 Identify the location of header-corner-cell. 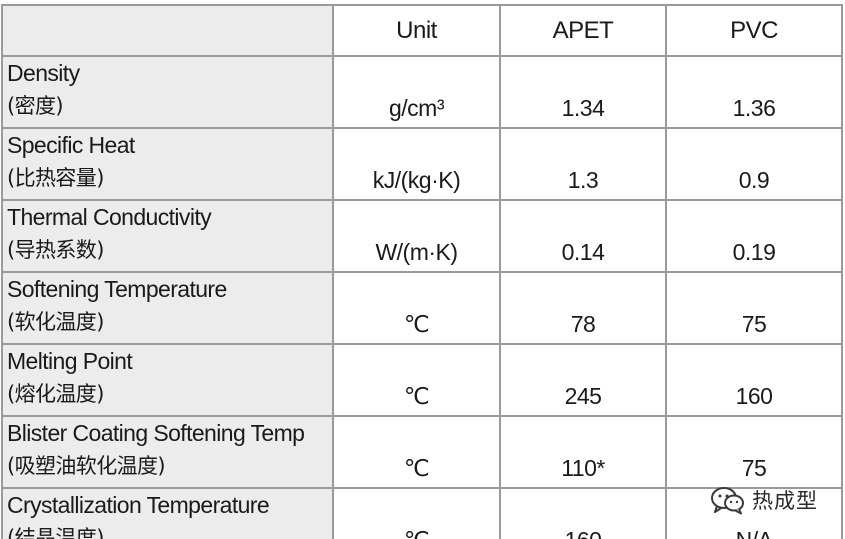
(167, 30).